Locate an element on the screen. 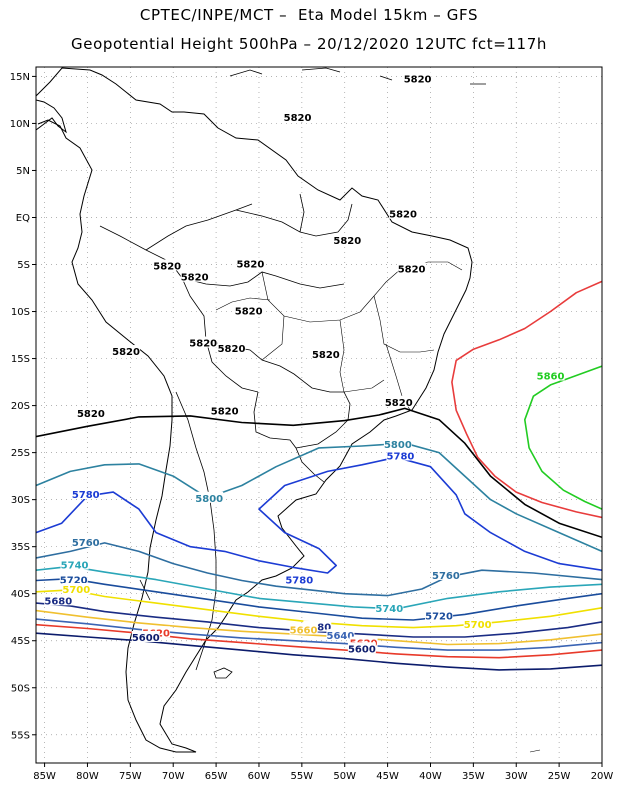 This screenshot has width=618, height=800. lon-tick-label: 20W is located at coordinates (602, 776).